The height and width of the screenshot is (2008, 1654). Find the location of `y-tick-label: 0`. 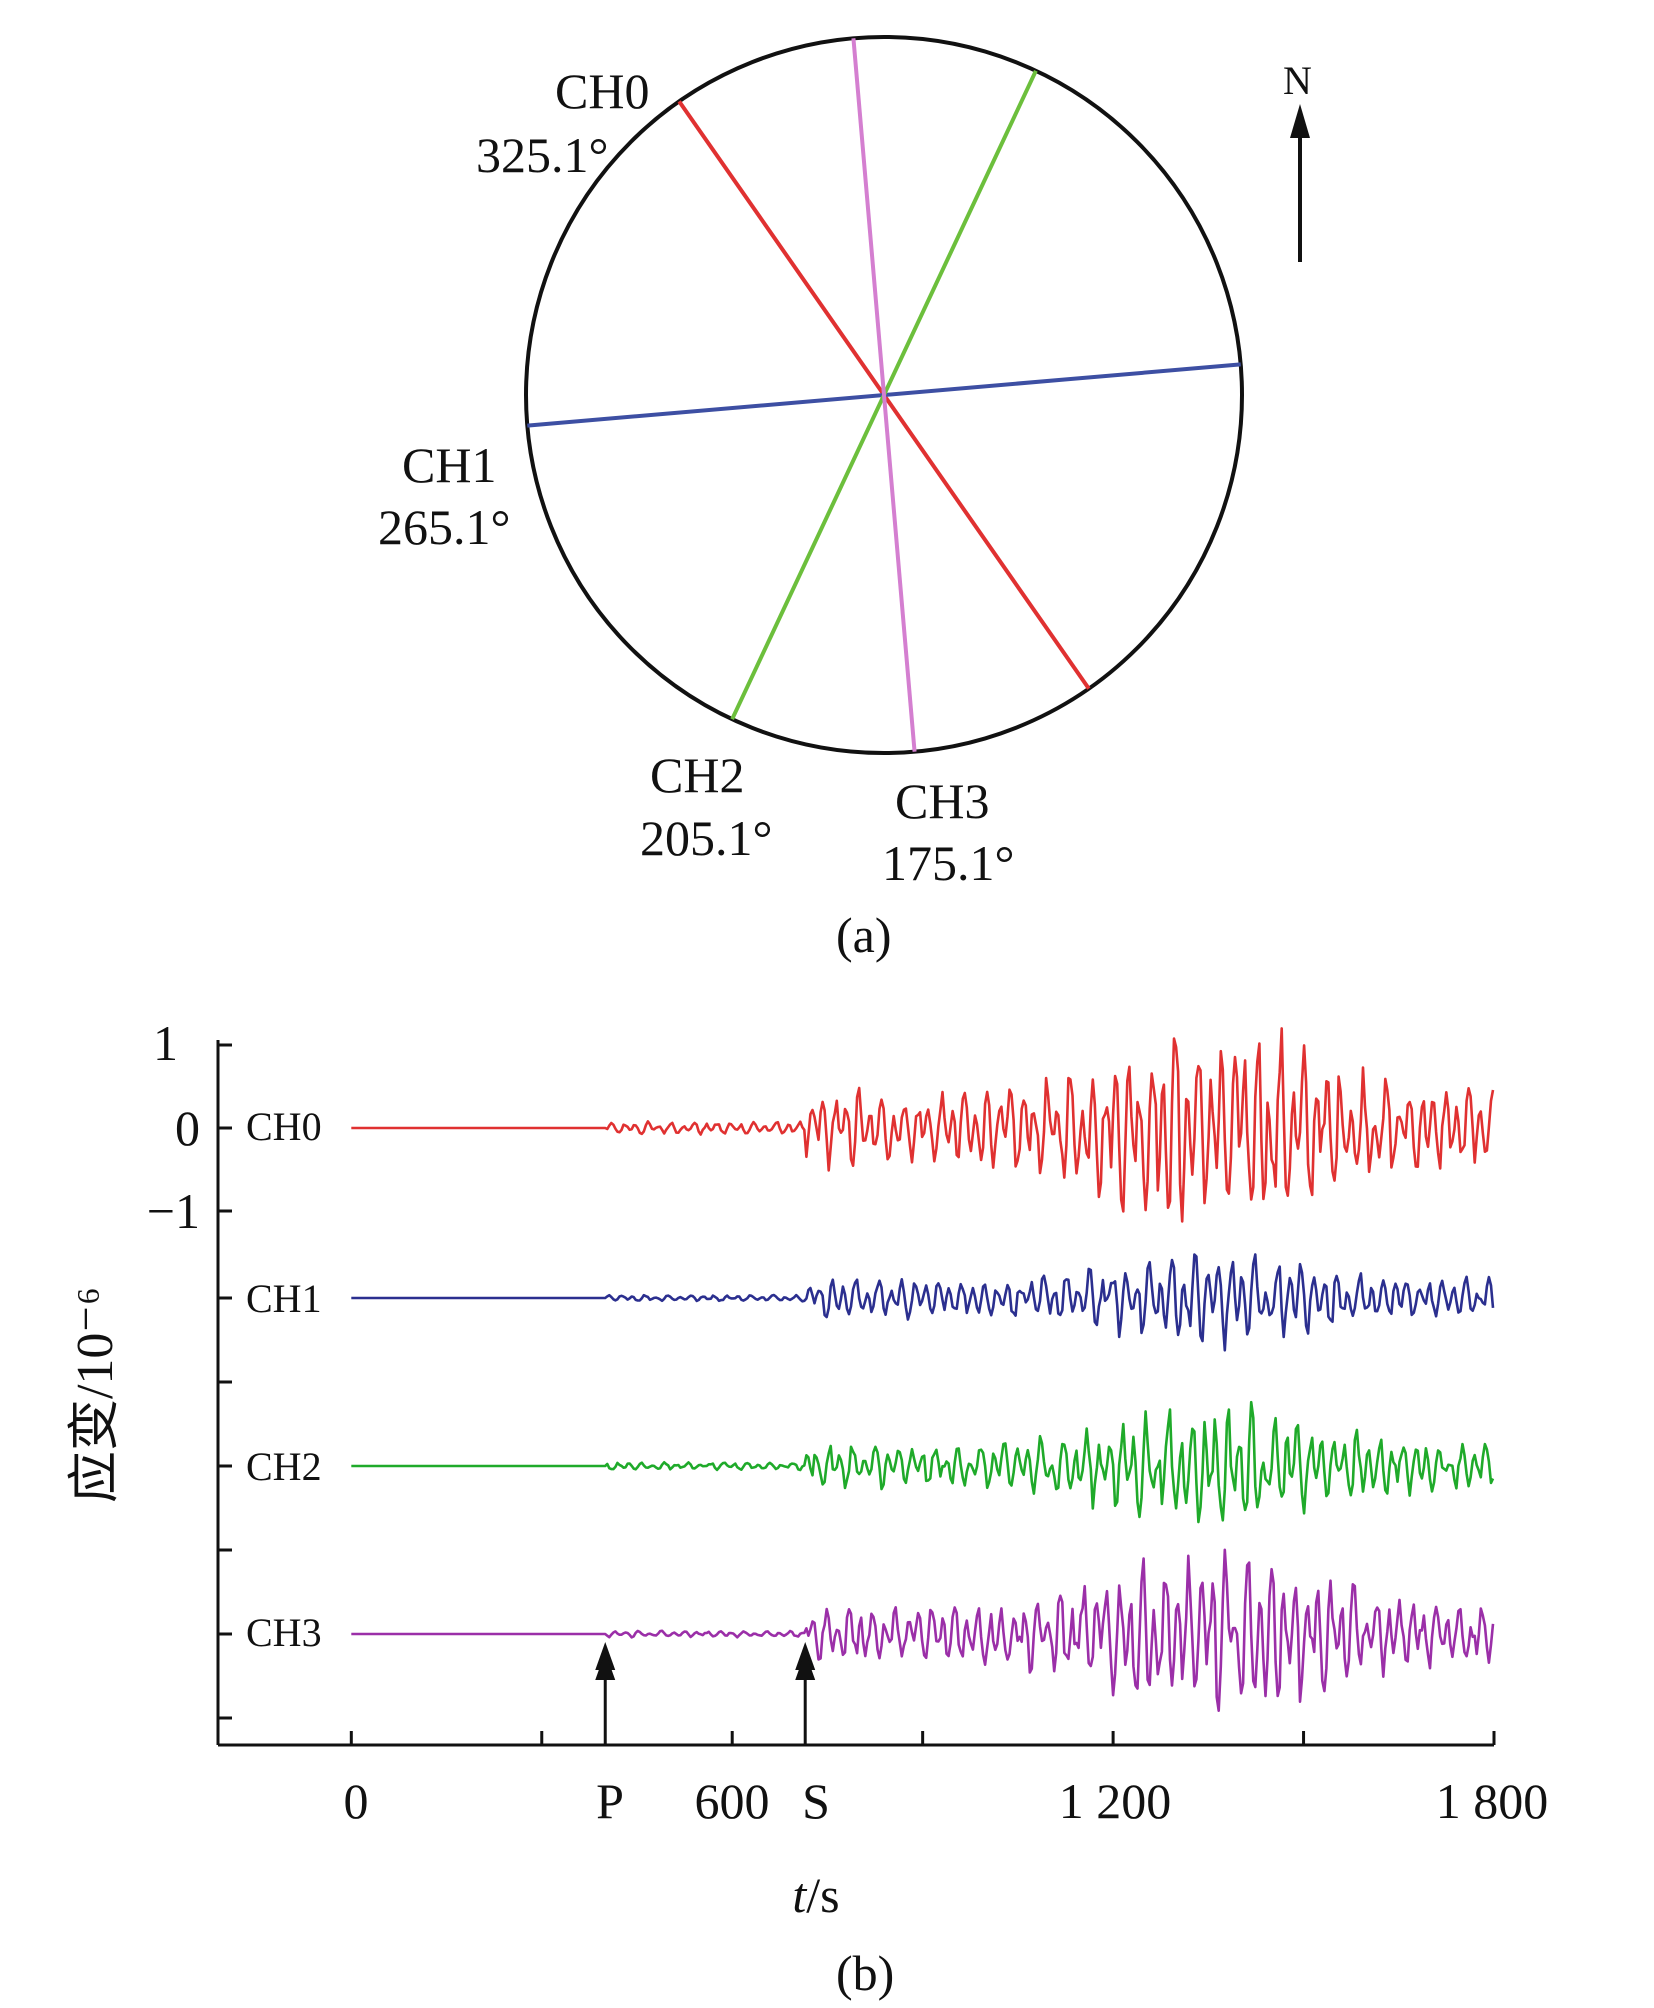

y-tick-label: 0 is located at coordinates (187, 1128).